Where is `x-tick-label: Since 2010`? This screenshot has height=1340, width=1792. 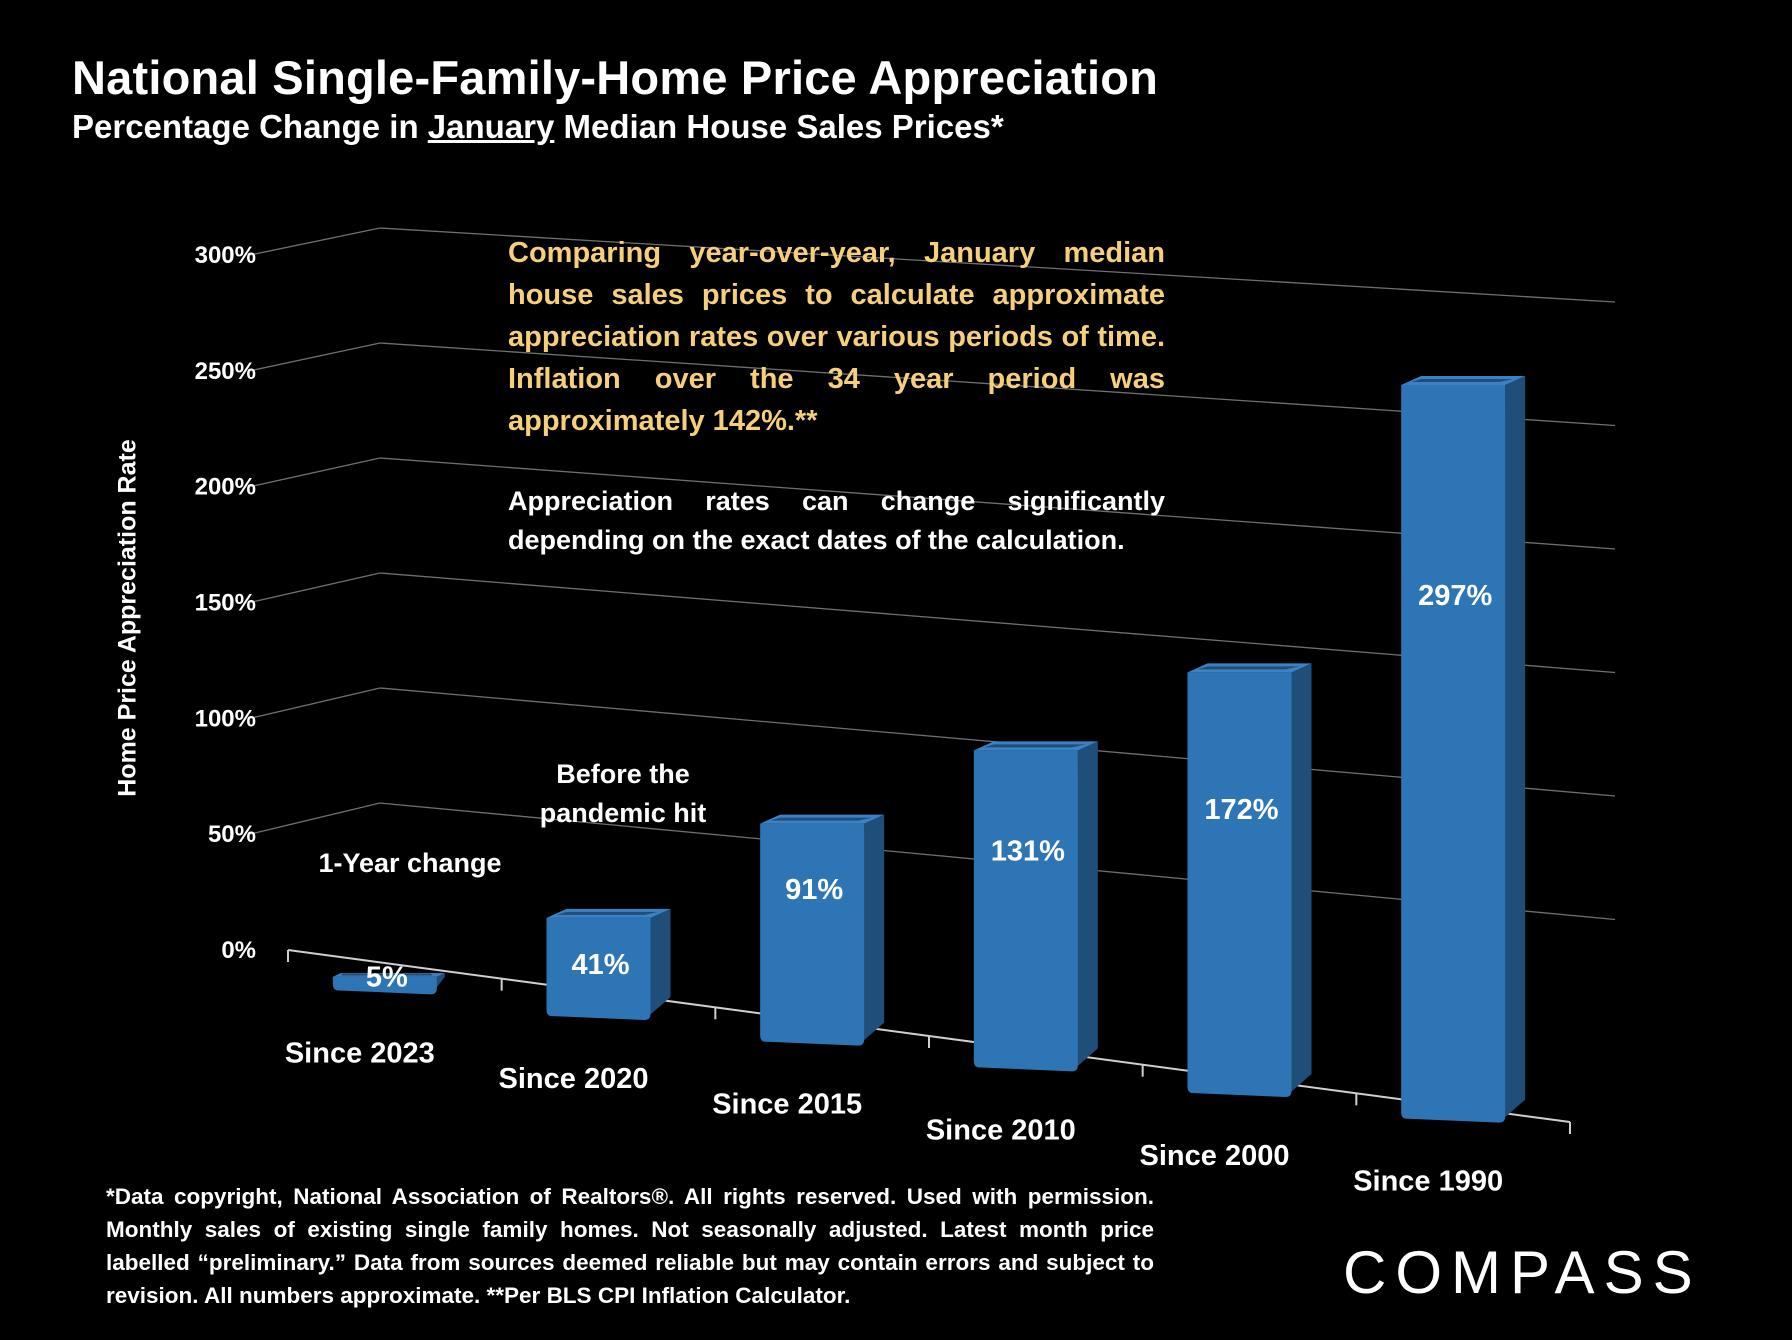 x-tick-label: Since 2010 is located at coordinates (1001, 1130).